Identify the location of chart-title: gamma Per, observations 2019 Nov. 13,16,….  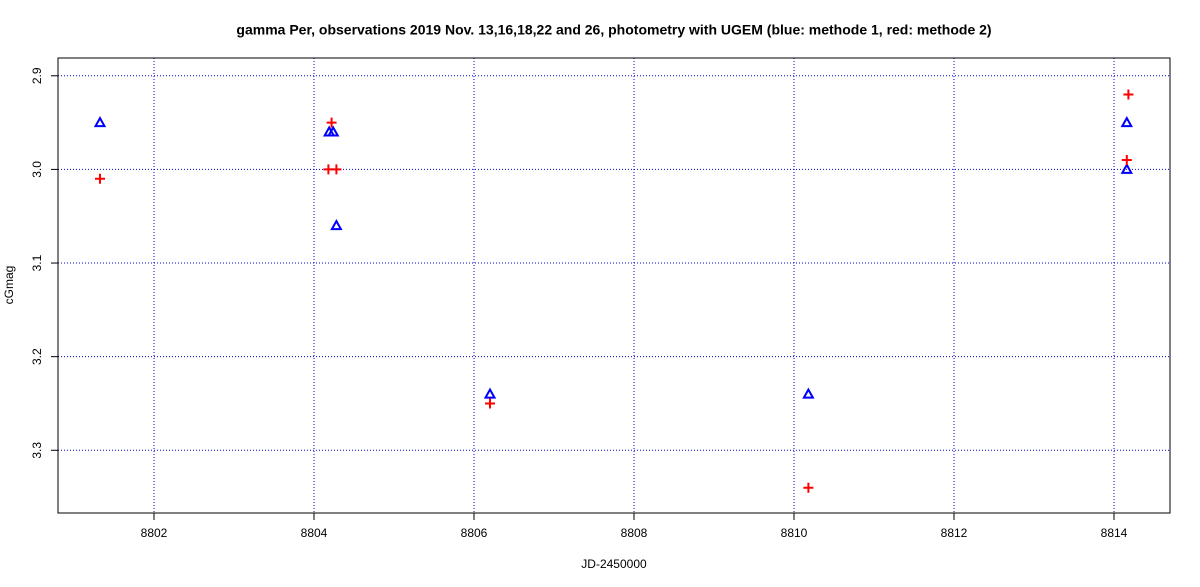
(613, 30).